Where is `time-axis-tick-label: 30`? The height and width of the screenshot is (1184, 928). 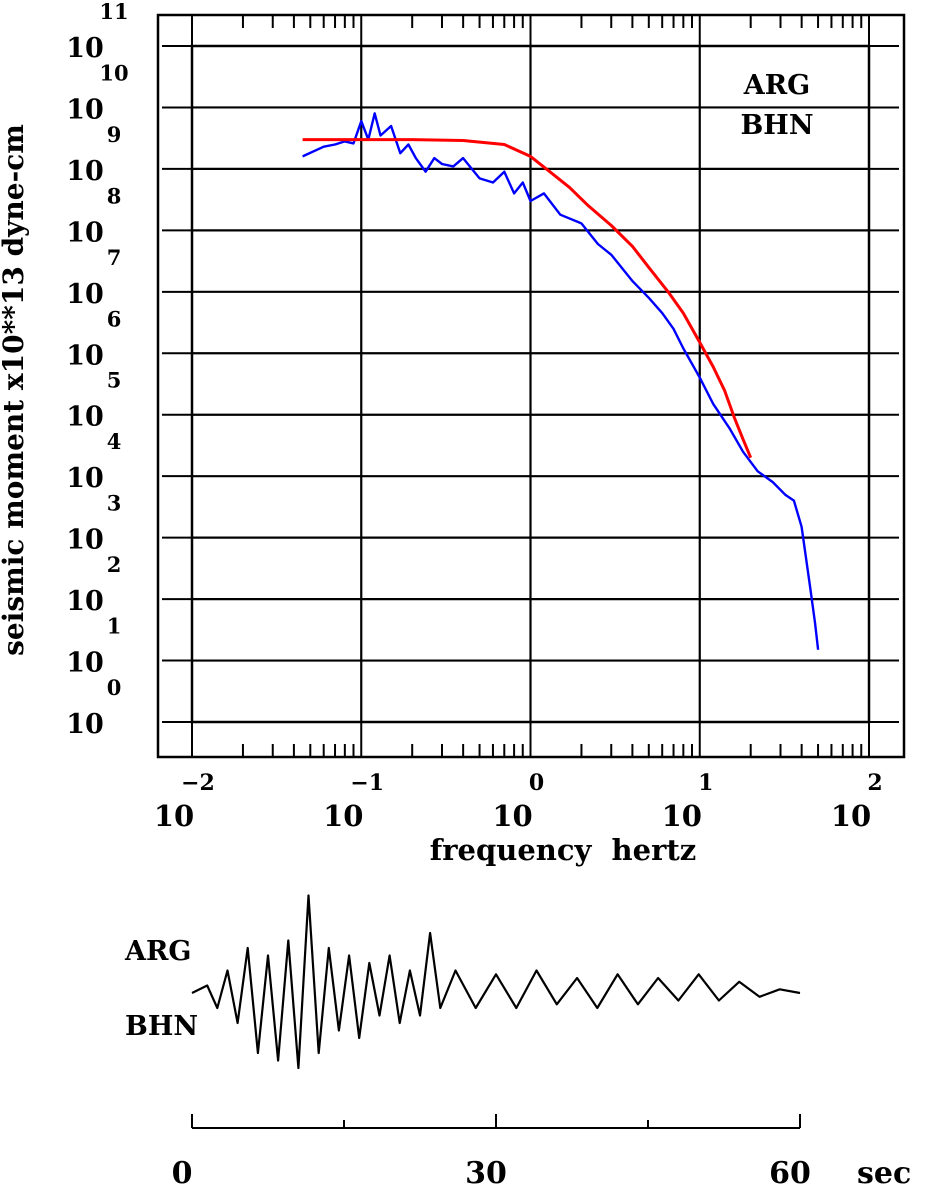
time-axis-tick-label: 30 is located at coordinates (486, 1170).